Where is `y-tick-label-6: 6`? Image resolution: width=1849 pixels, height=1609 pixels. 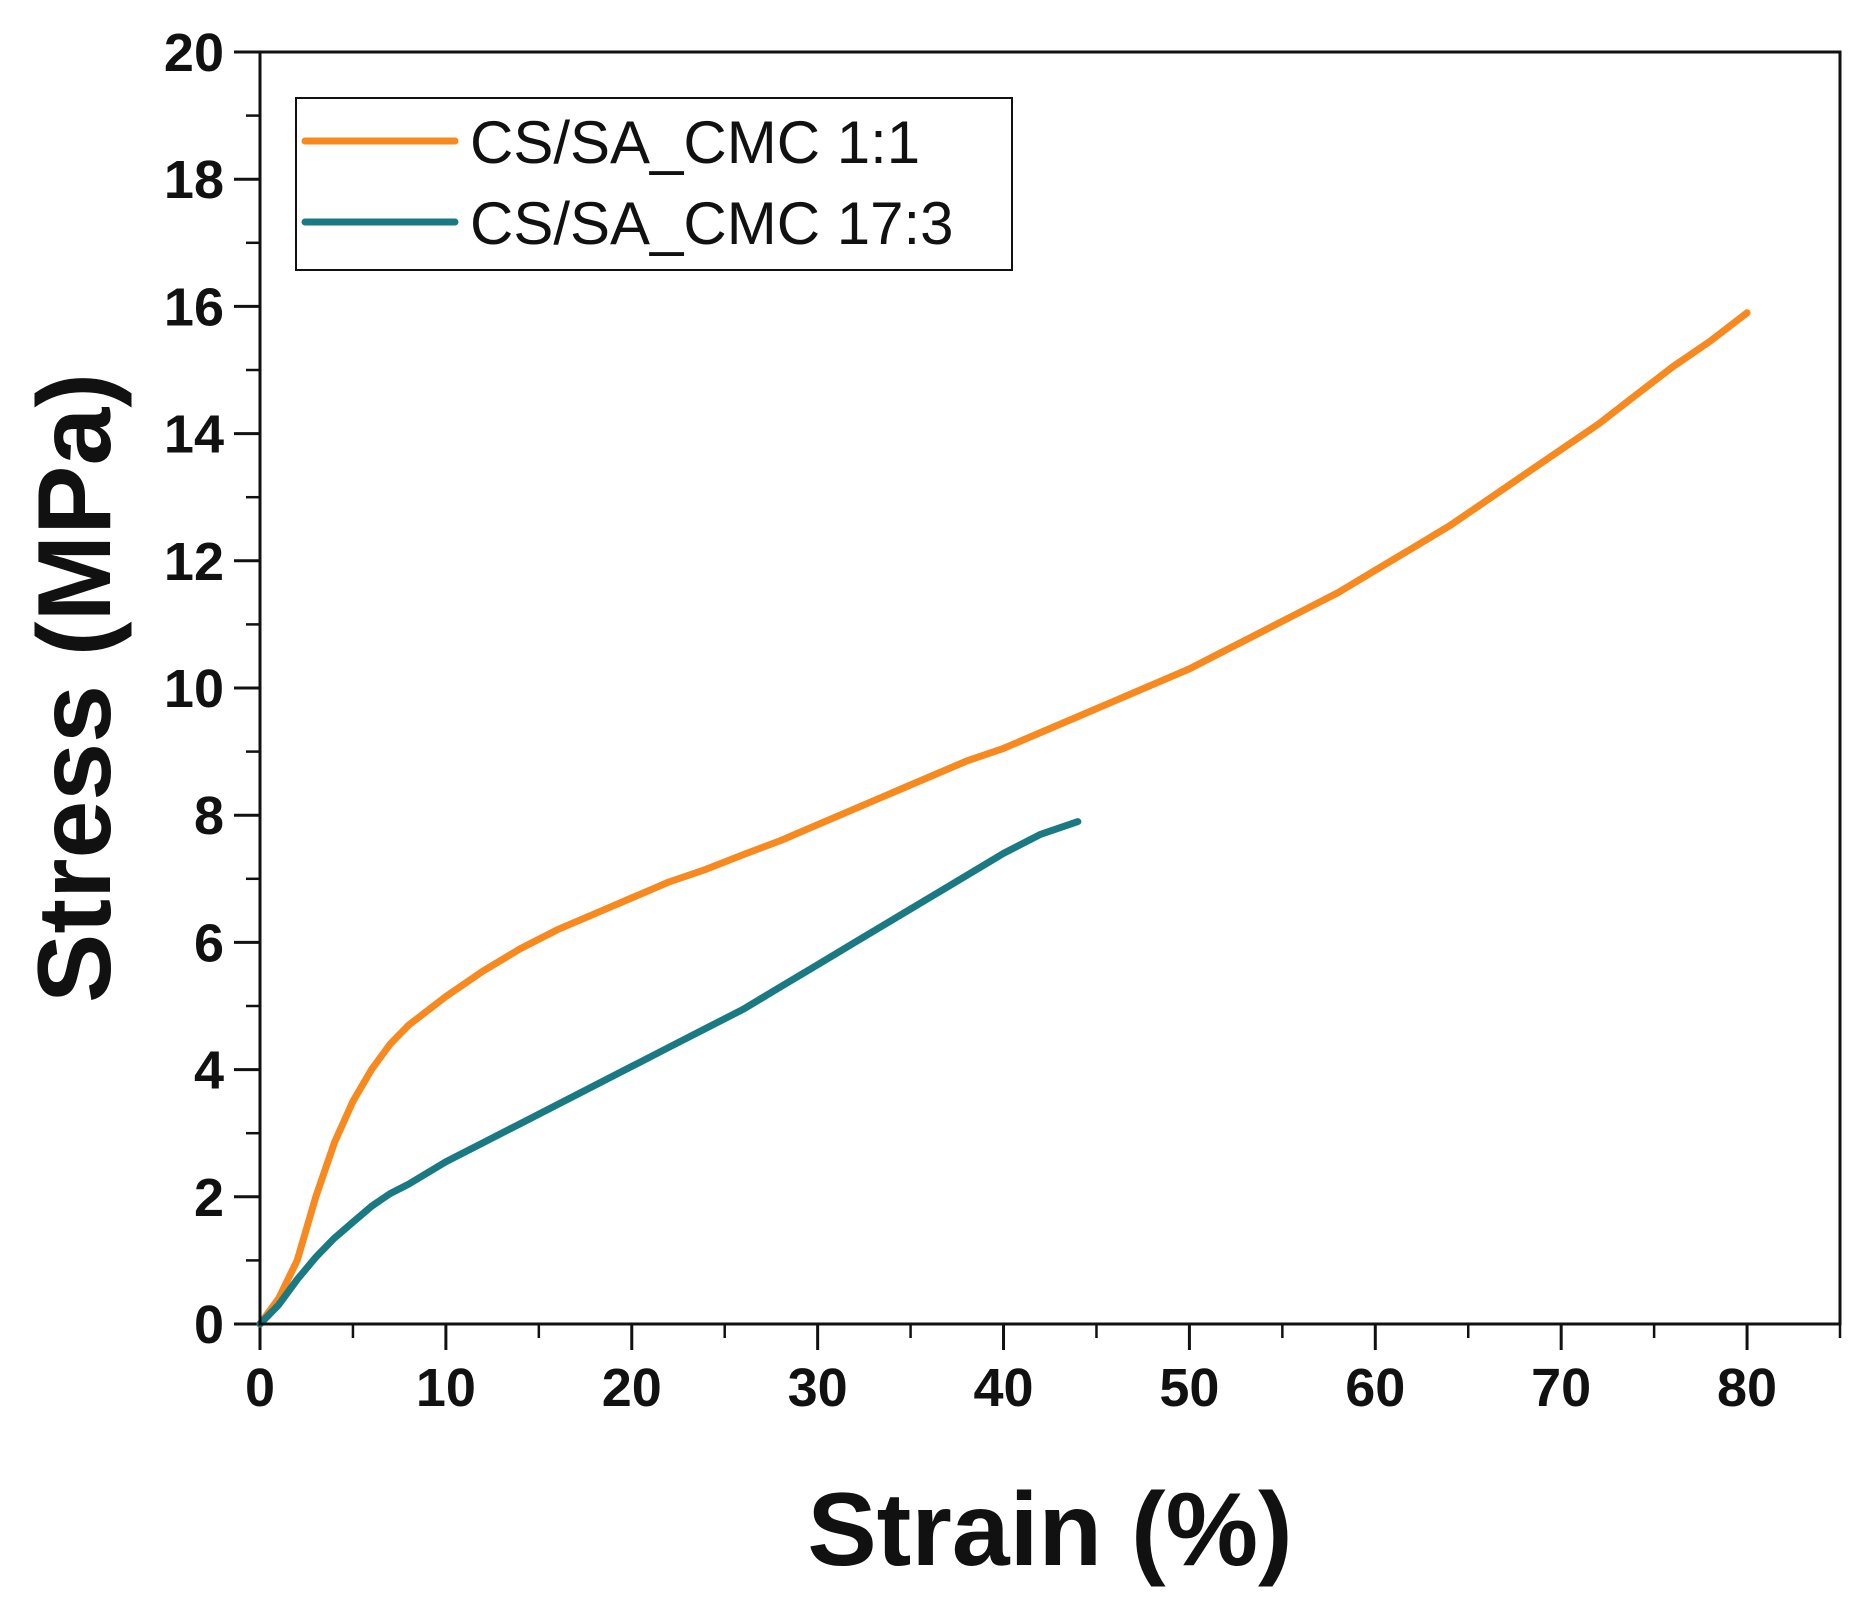 y-tick-label-6: 6 is located at coordinates (209, 943).